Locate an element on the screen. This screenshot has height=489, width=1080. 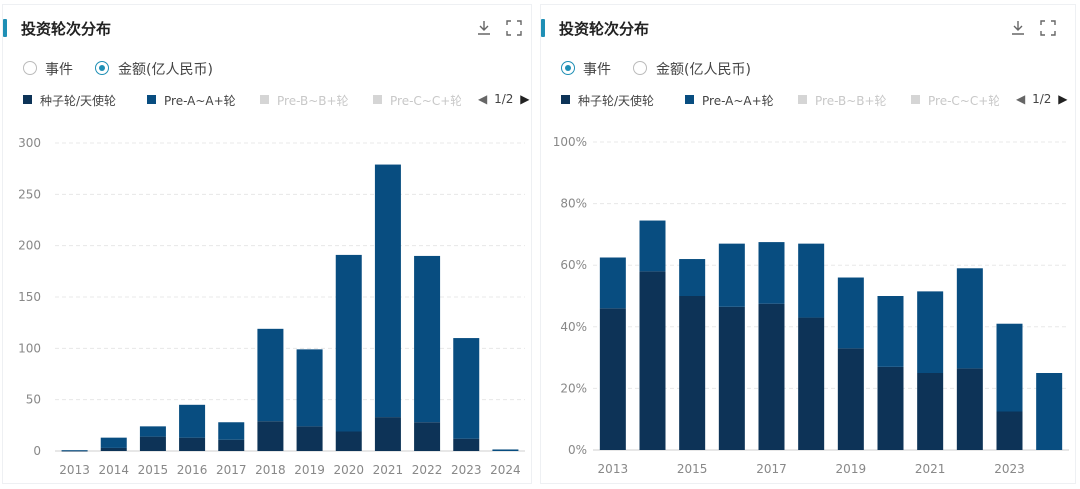
y-tick-label: 80% is located at coordinates (573, 204).